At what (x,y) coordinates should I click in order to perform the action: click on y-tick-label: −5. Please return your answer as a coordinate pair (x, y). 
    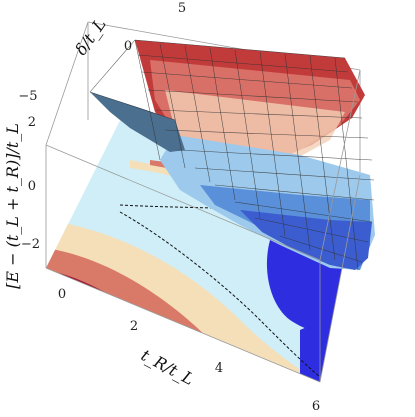
    Looking at the image, I should click on (27, 96).